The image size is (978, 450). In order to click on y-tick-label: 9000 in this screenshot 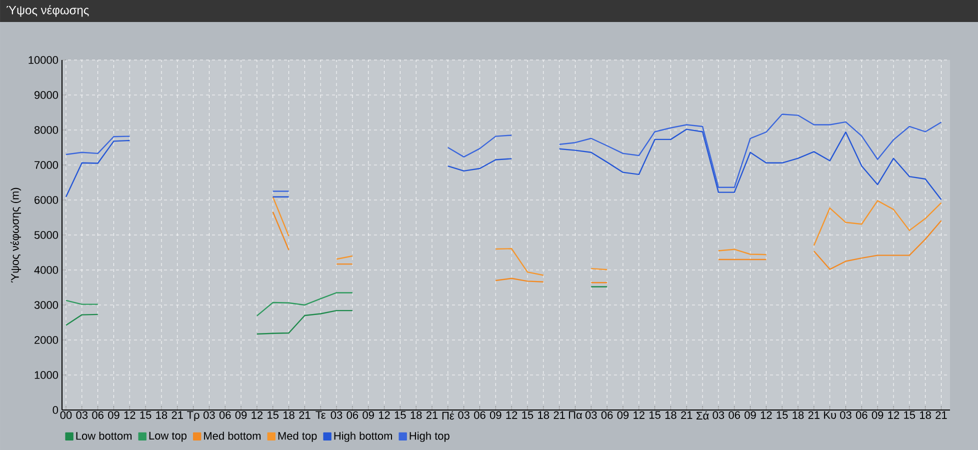, I will do `click(46, 95)`.